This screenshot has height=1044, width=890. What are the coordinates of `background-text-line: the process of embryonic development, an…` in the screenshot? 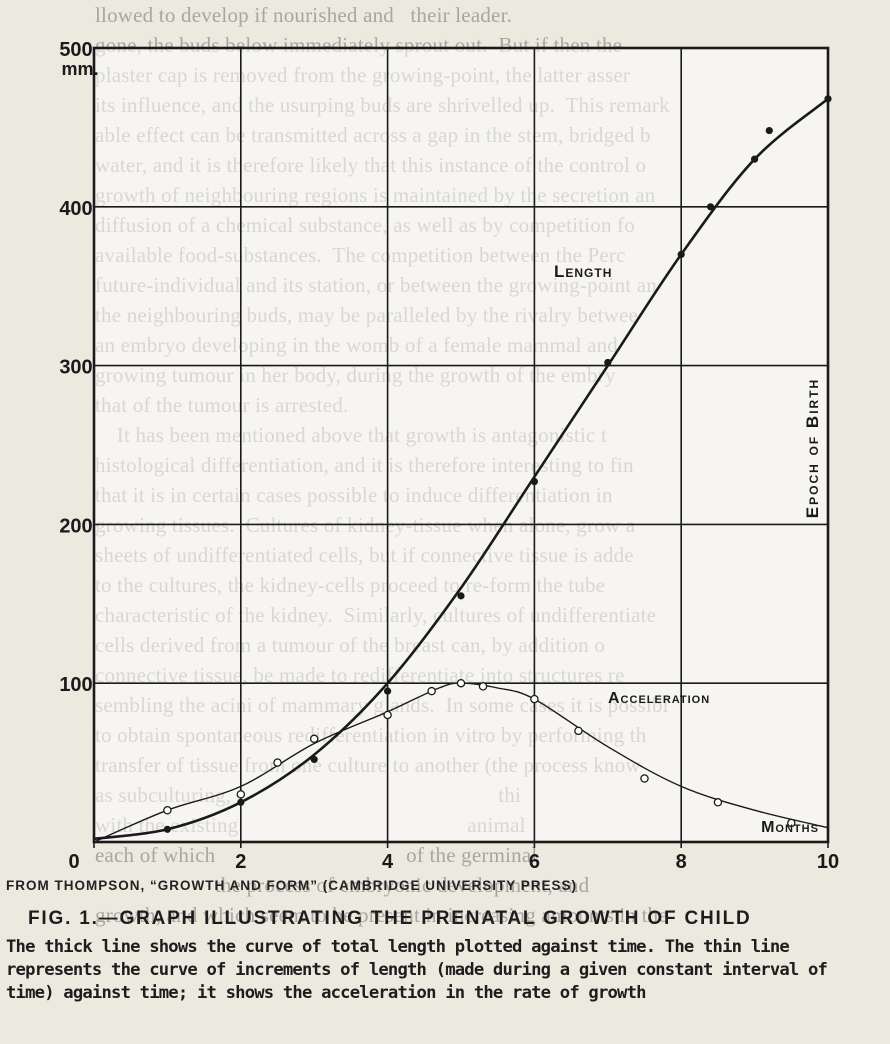 It's located at (342, 885).